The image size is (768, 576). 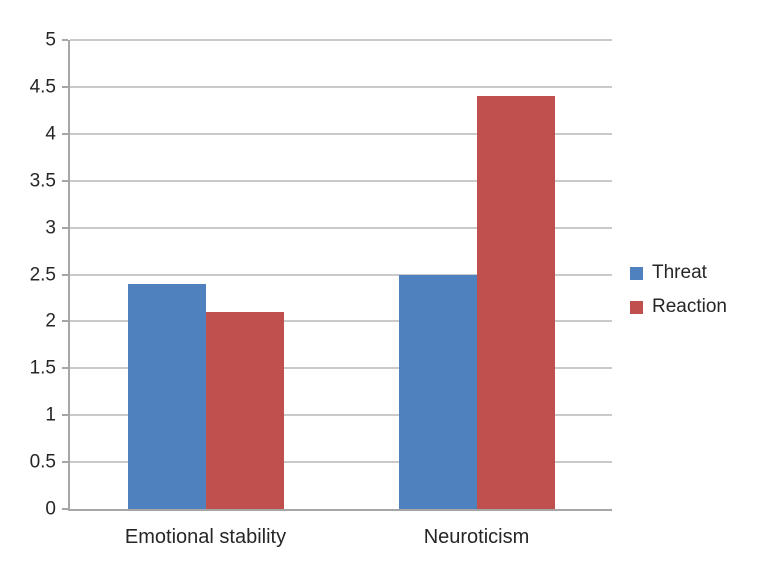 I want to click on y-tick-label: 3.5, so click(x=42, y=181).